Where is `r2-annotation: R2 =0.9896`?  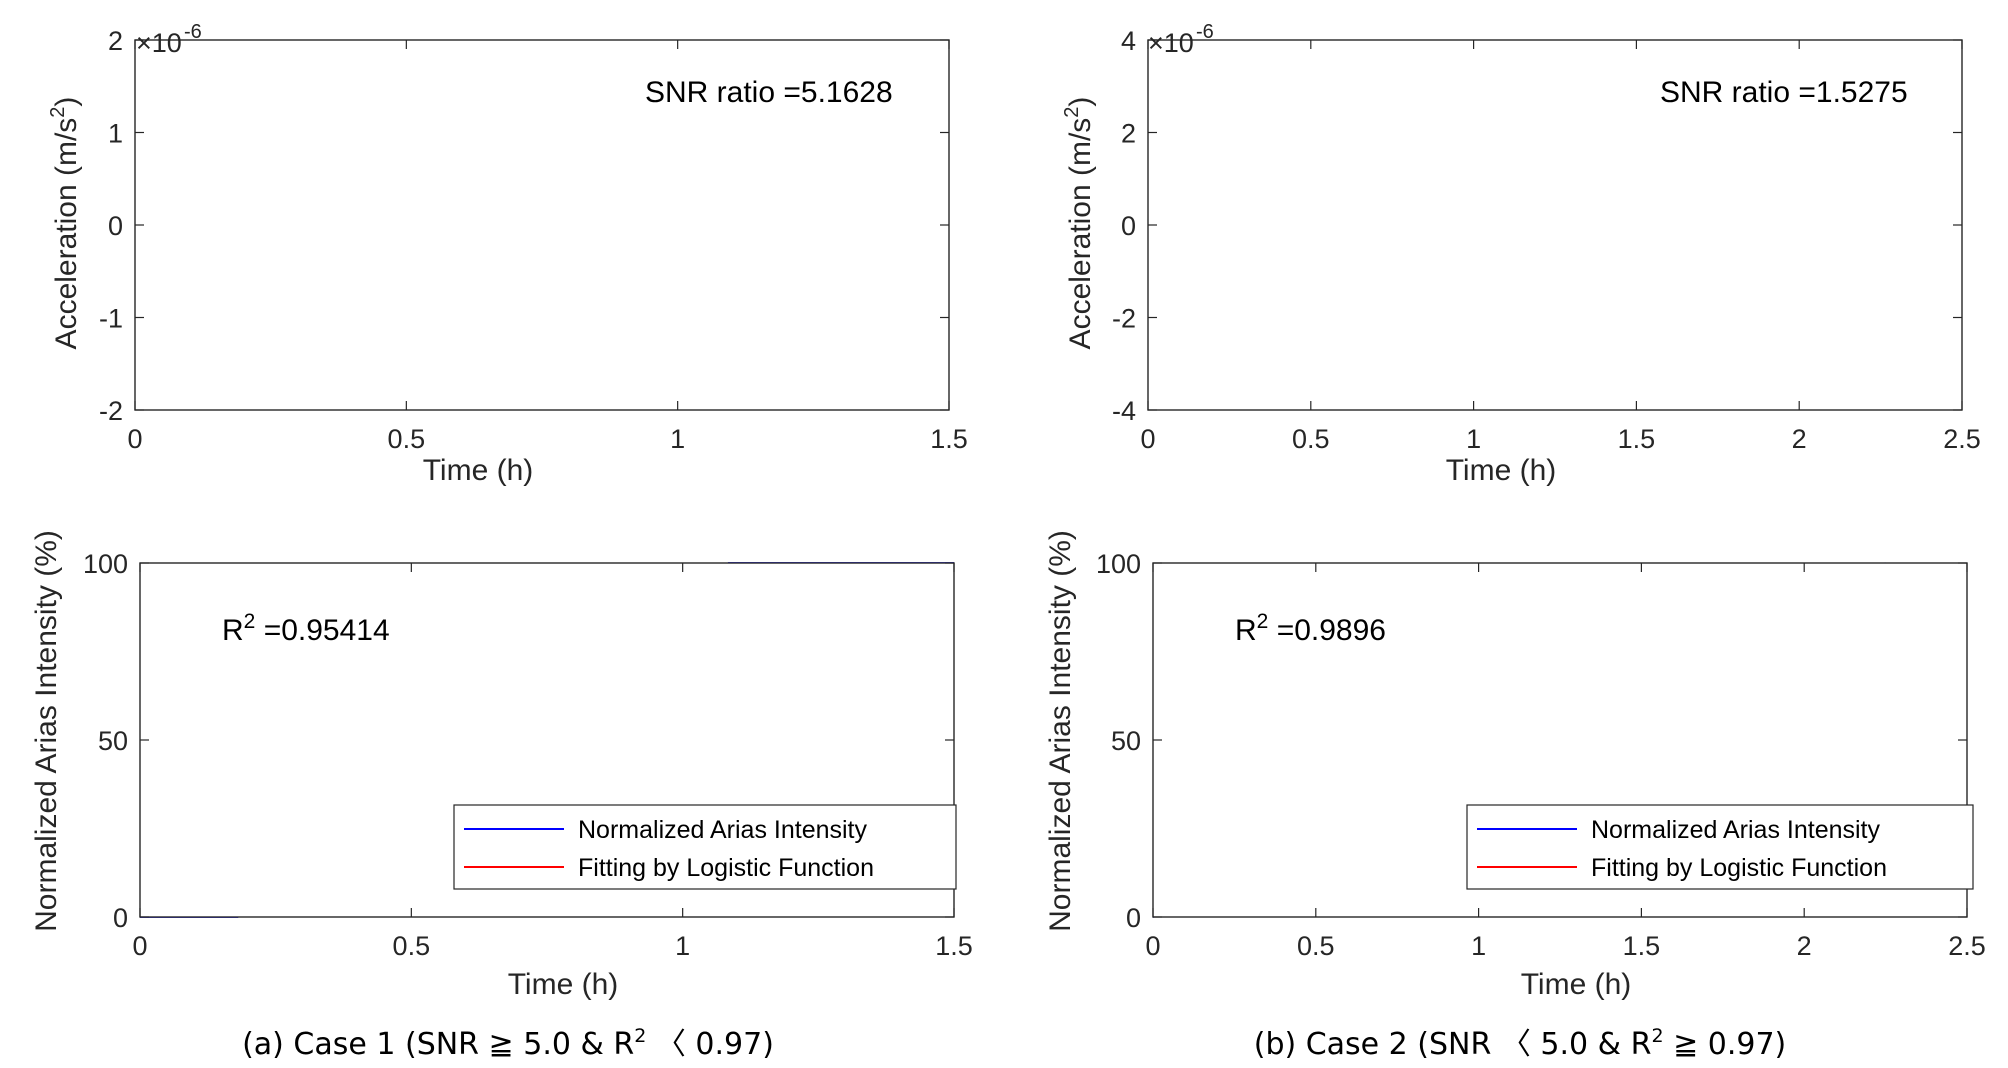
r2-annotation: R2 =0.9896 is located at coordinates (1310, 628).